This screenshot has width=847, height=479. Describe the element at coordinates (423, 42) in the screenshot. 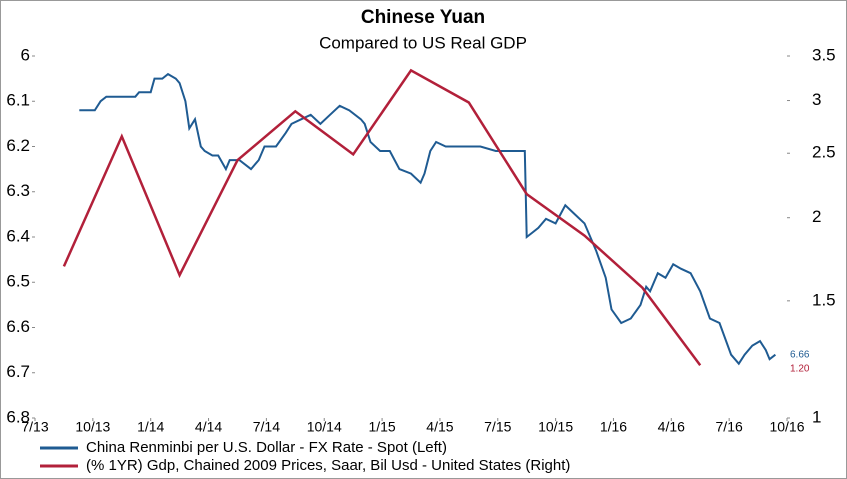

I see `chart-subtitle: Compared to US Real GDP` at that location.